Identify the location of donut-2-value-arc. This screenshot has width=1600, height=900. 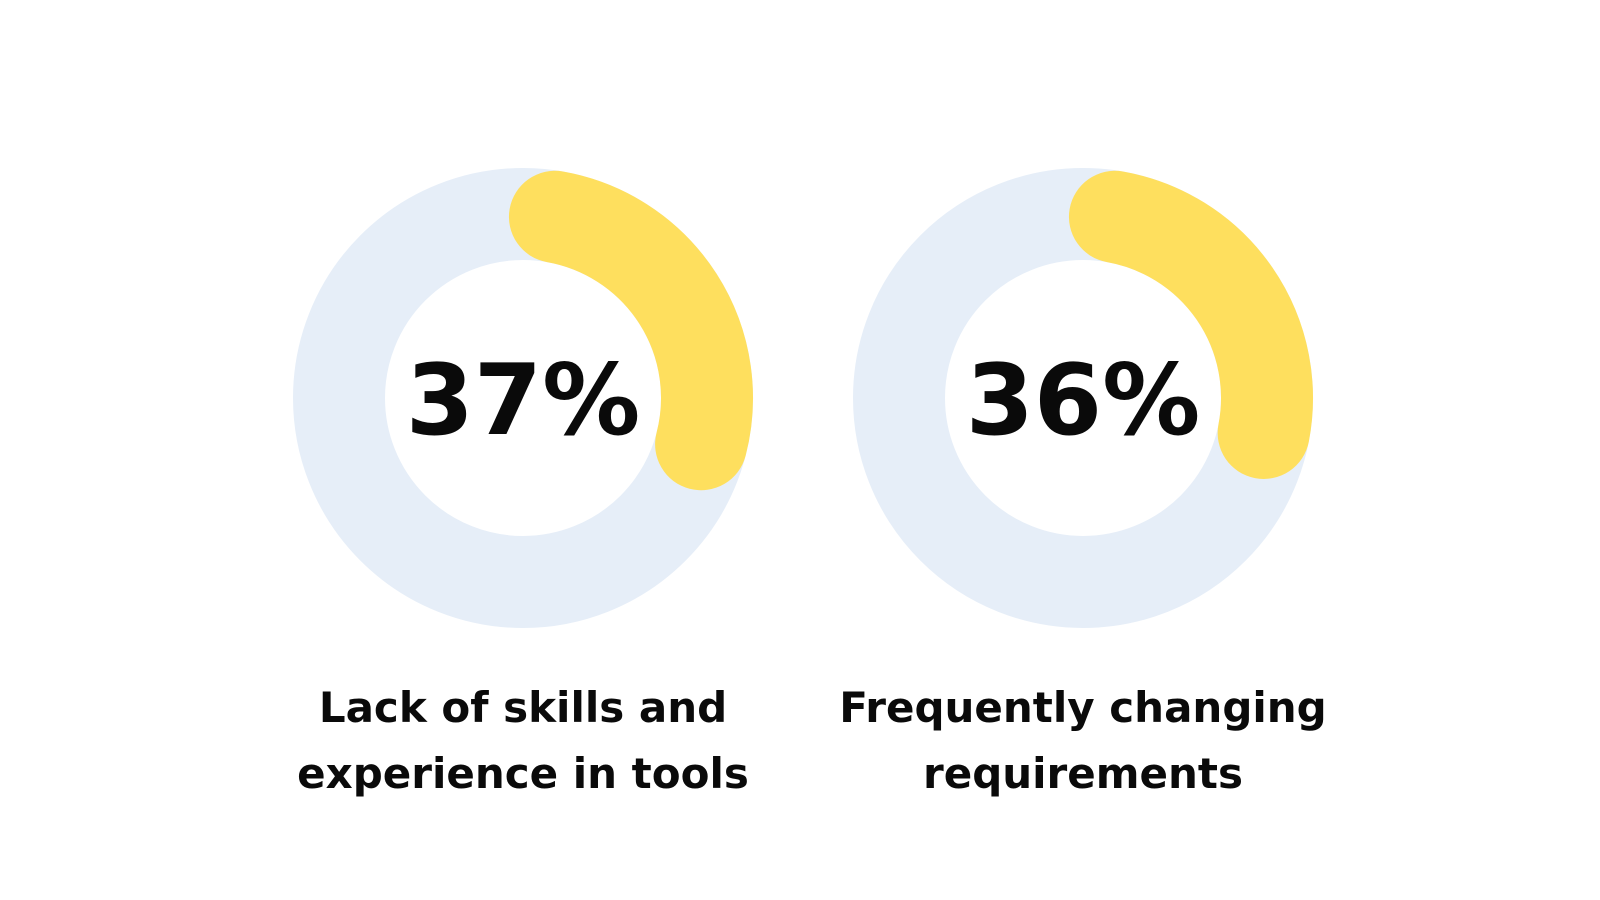
(1190, 324).